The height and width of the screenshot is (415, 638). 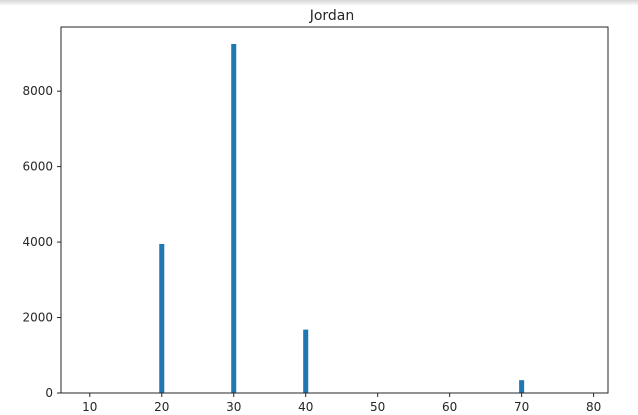 What do you see at coordinates (233, 407) in the screenshot?
I see `x-tick-label: 30` at bounding box center [233, 407].